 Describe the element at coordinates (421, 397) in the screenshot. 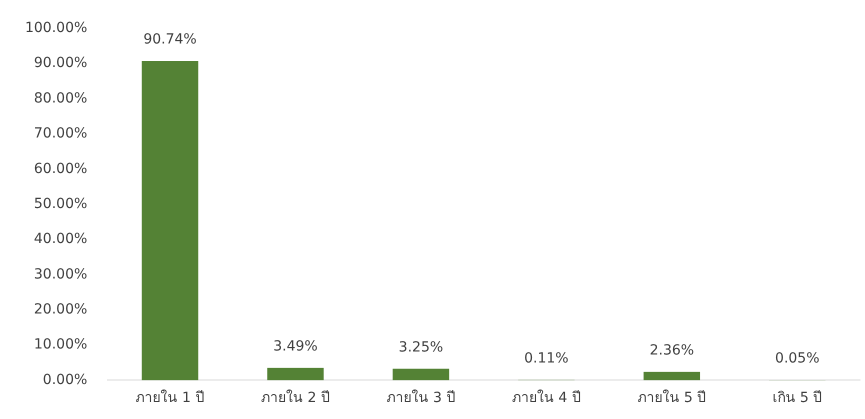

I see `x-tick-label: ภายใน 3 ปี` at that location.